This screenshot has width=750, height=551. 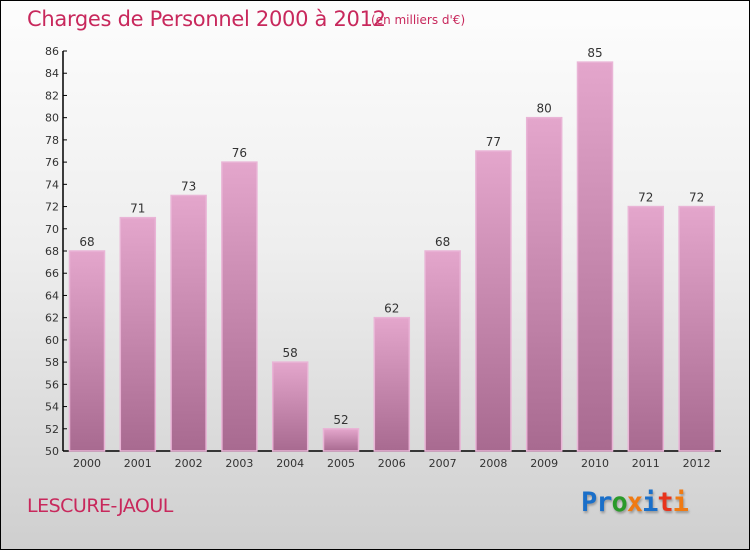 I want to click on data-label-2003: 76, so click(x=239, y=153).